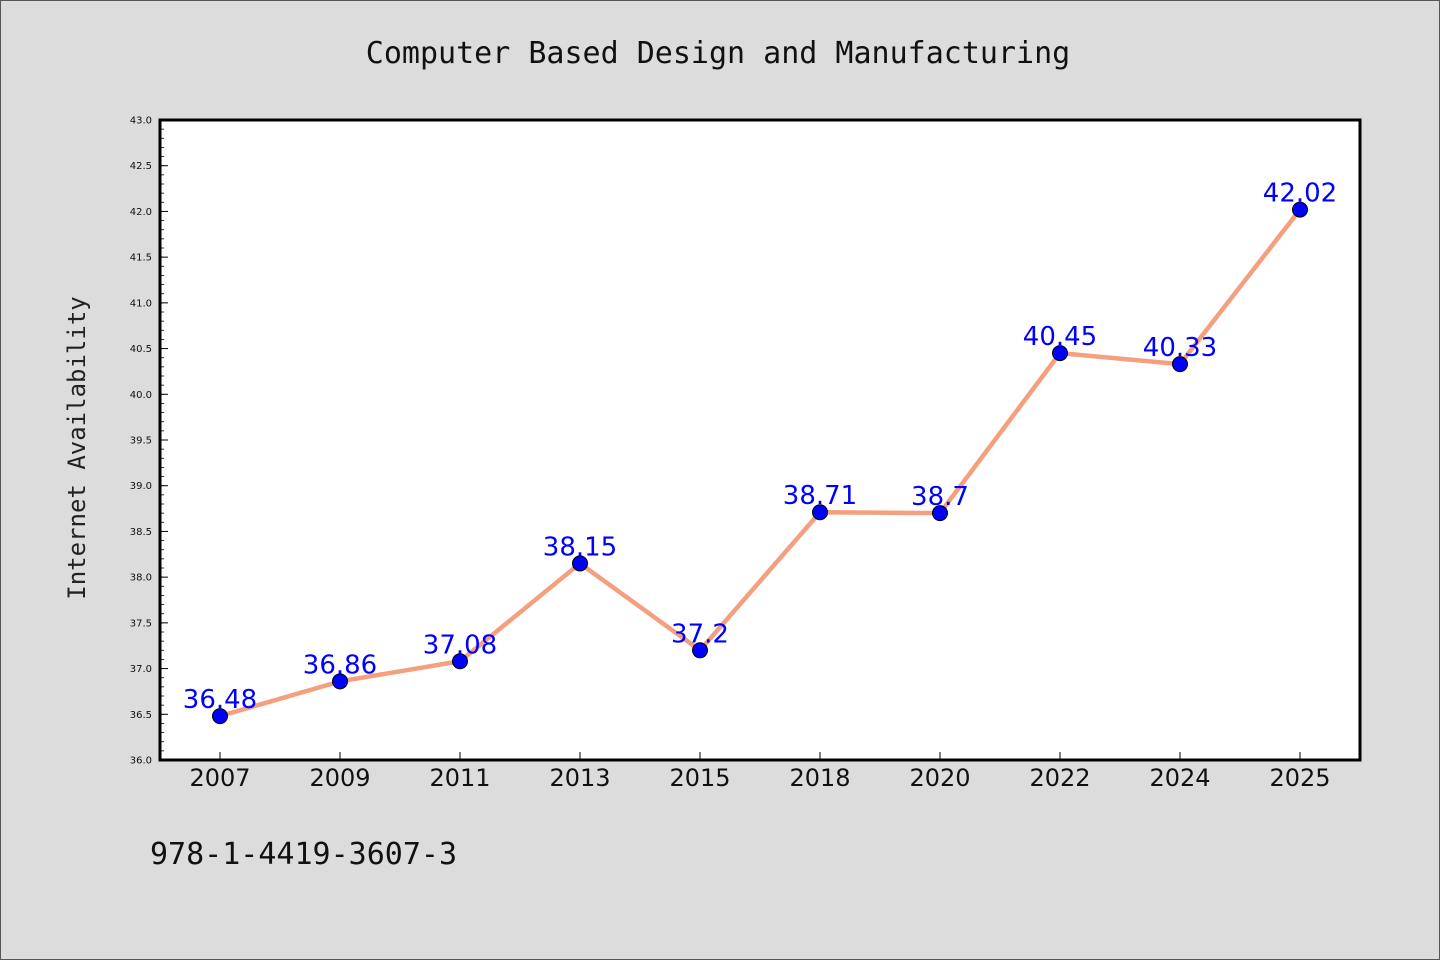 Image resolution: width=1440 pixels, height=960 pixels. I want to click on x-ticks: 2007 2009 2011 2013 2015 2018 2020 2022 2024 2025, so click(760, 772).